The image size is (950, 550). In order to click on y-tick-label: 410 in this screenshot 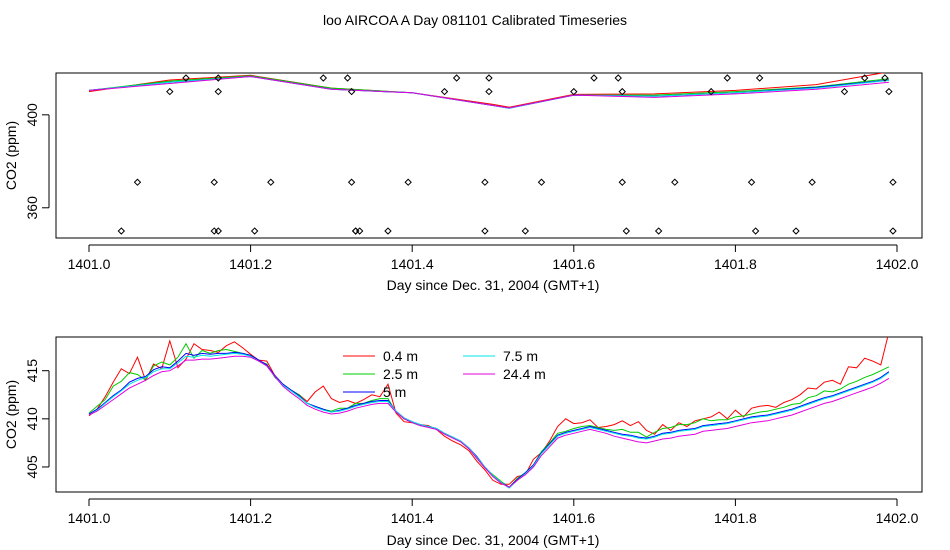, I will do `click(32, 419)`.